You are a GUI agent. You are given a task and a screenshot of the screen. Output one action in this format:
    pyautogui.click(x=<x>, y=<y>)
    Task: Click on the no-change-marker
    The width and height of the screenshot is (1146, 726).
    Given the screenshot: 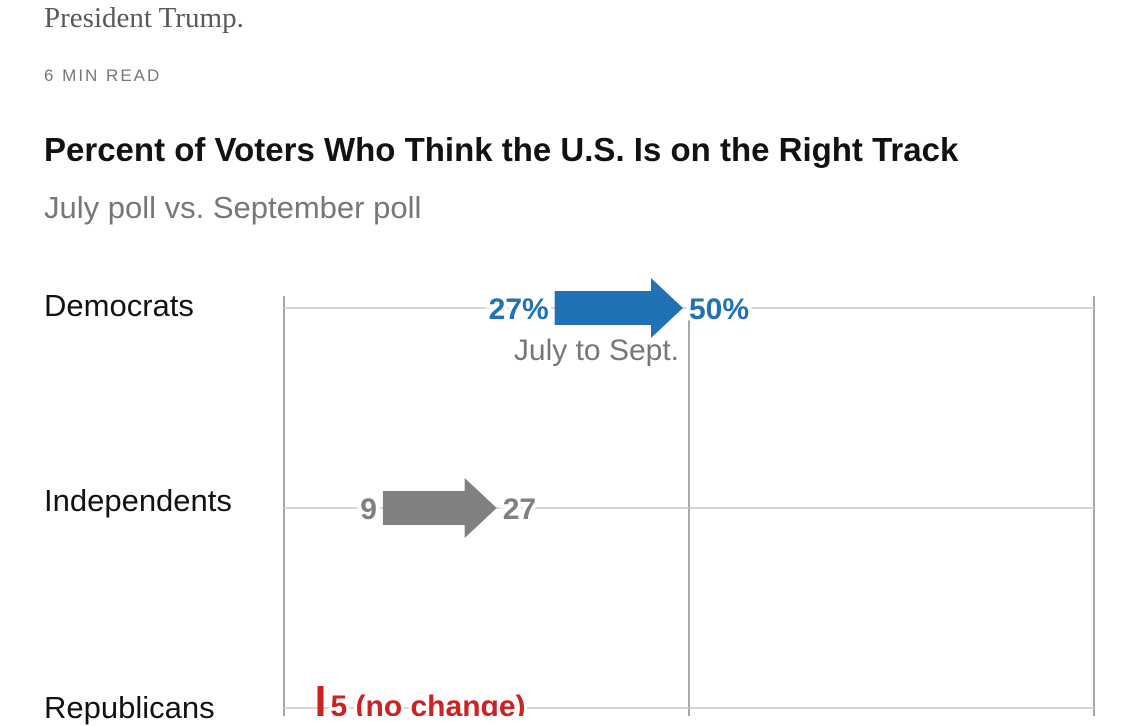 What is the action you would take?
    pyautogui.click(x=320, y=701)
    